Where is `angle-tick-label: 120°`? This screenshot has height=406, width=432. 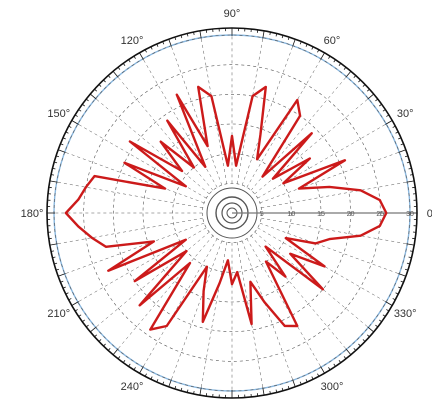
angle-tick-label: 120° is located at coordinates (132, 41).